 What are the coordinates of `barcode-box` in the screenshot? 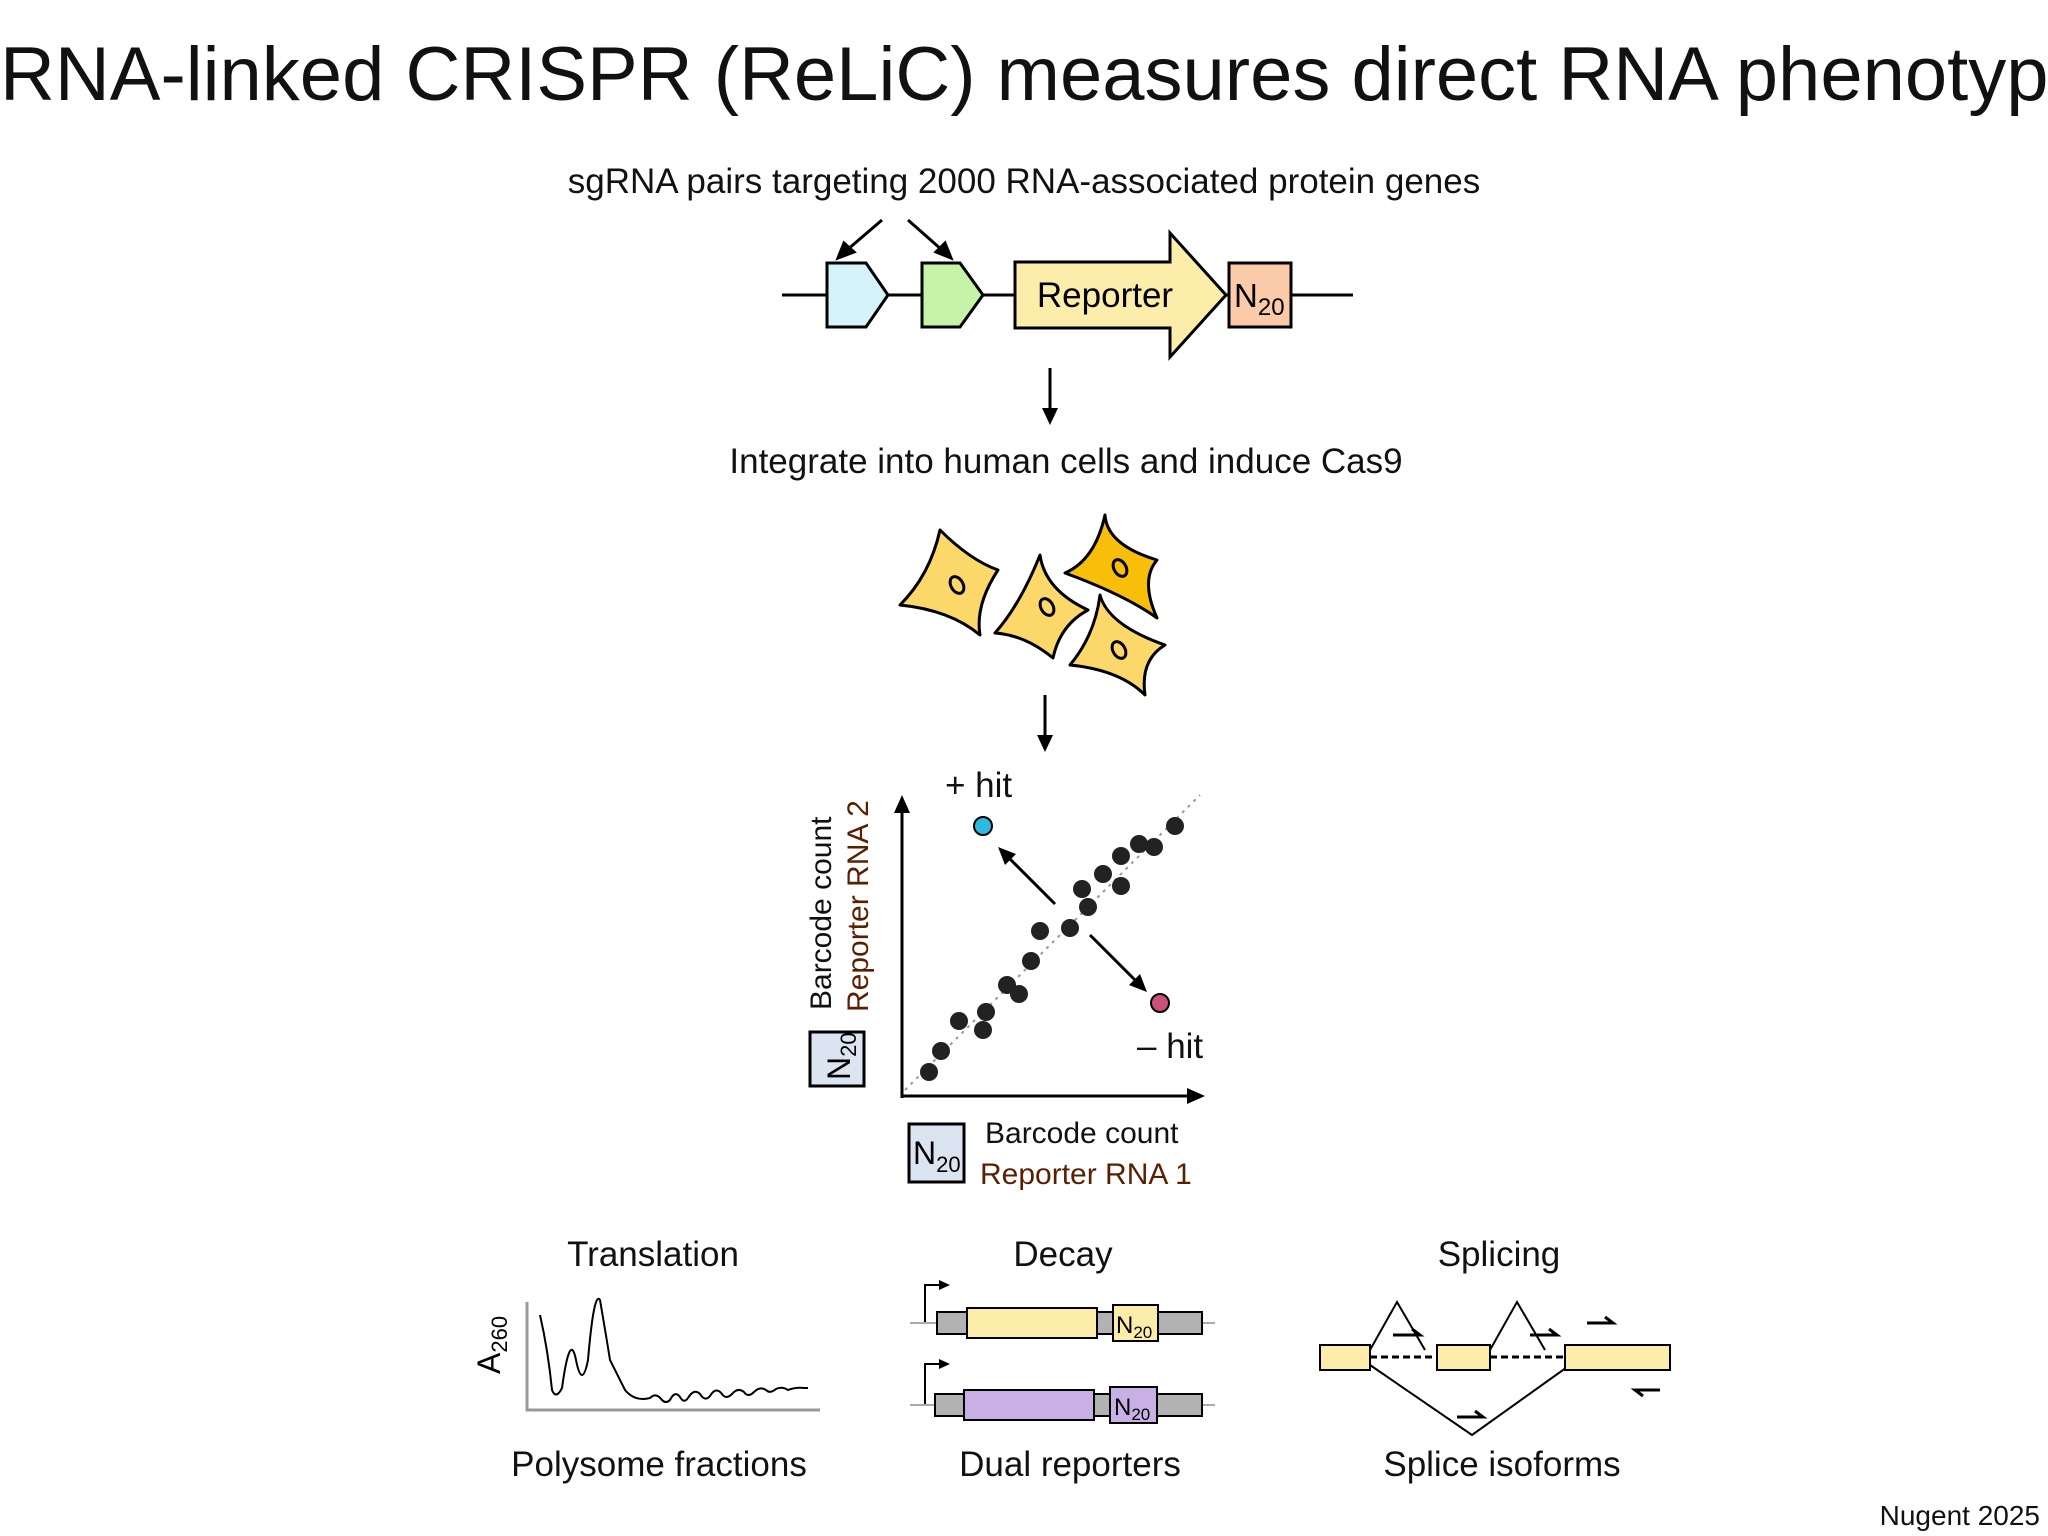 It's located at (1260, 295).